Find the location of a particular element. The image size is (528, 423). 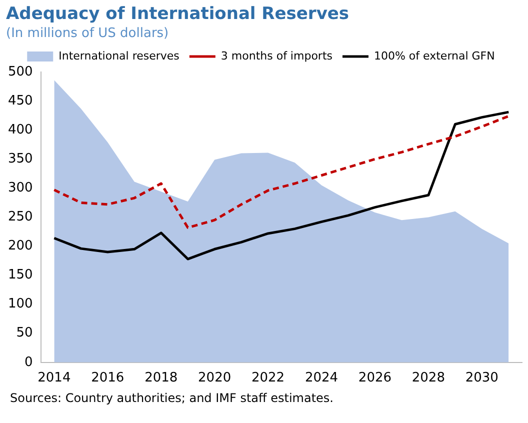

y-tick-label: 250 is located at coordinates (20, 217).